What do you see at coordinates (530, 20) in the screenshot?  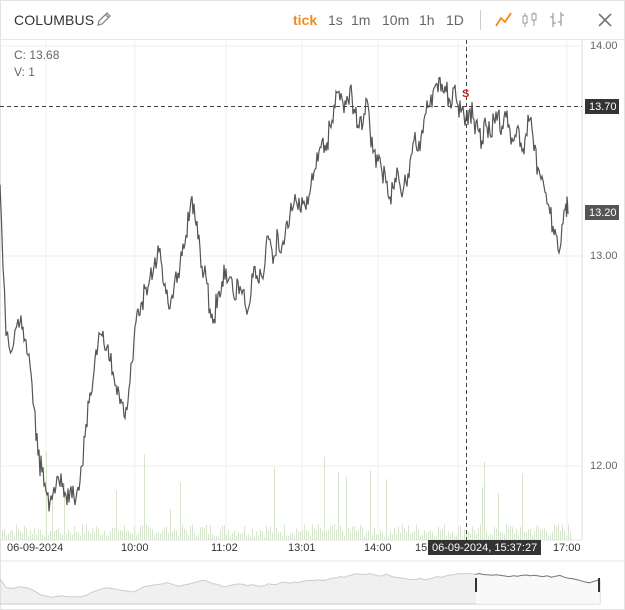 I see `candlestick-icon` at bounding box center [530, 20].